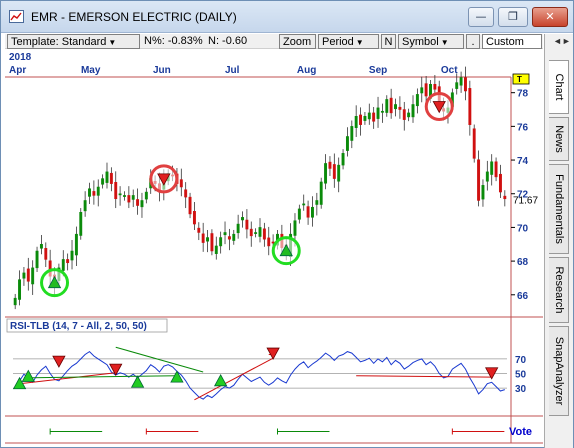 The height and width of the screenshot is (448, 574). Describe the element at coordinates (562, 41) in the screenshot. I see `tab-scroll-arrows: ◄►` at that location.